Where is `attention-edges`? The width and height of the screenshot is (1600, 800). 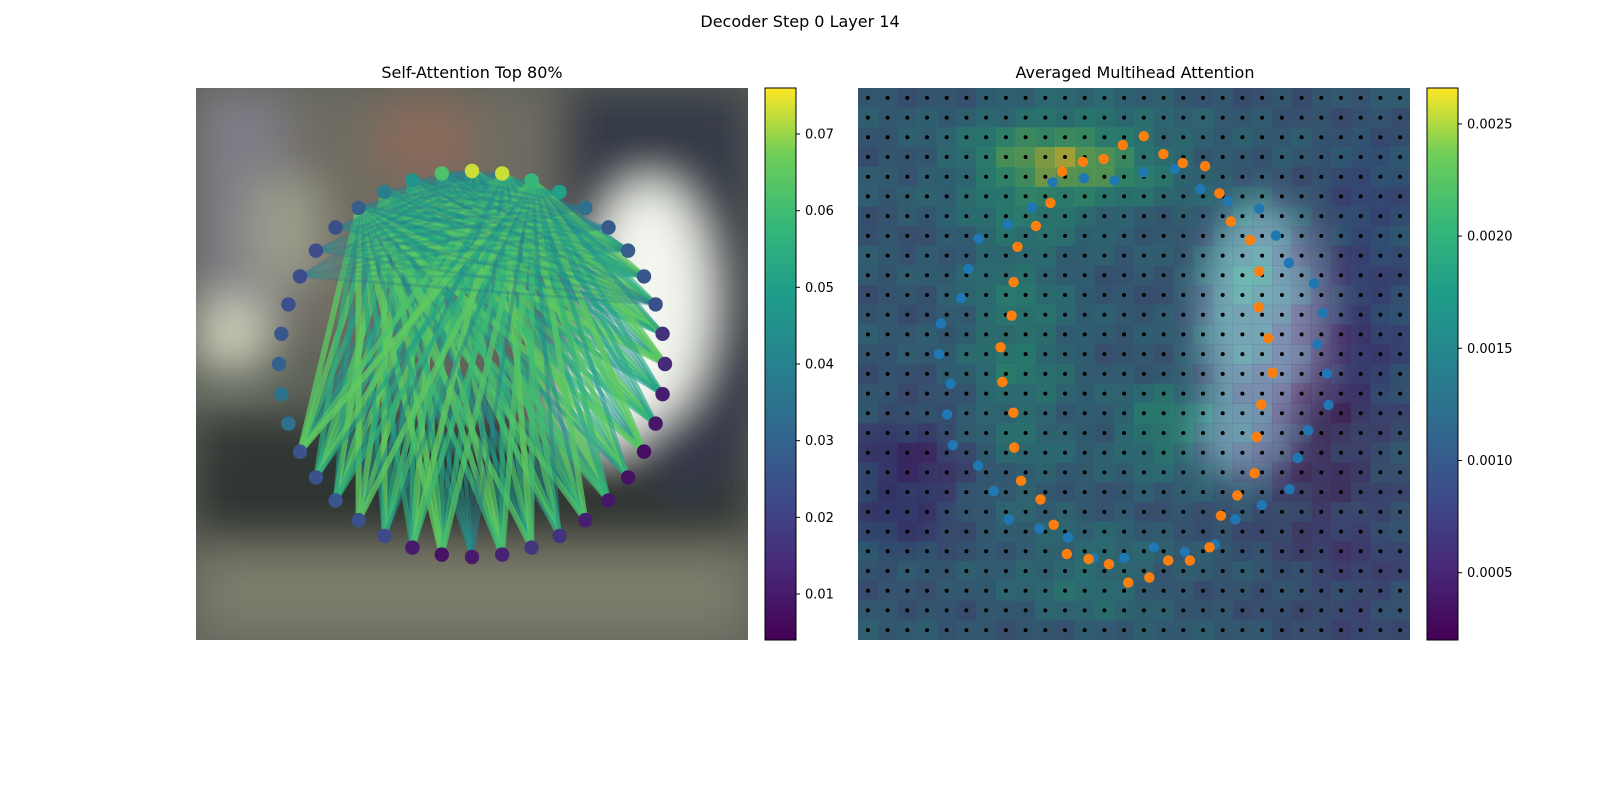 attention-edges is located at coordinates (482, 364).